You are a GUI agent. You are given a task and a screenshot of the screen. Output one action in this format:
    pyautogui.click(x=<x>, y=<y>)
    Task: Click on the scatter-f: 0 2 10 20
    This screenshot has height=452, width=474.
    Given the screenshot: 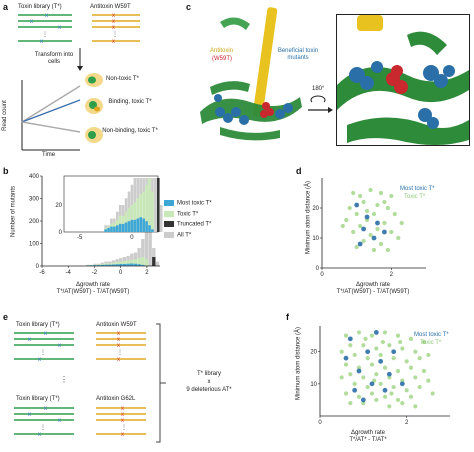 What is the action you would take?
    pyautogui.click(x=380, y=376)
    